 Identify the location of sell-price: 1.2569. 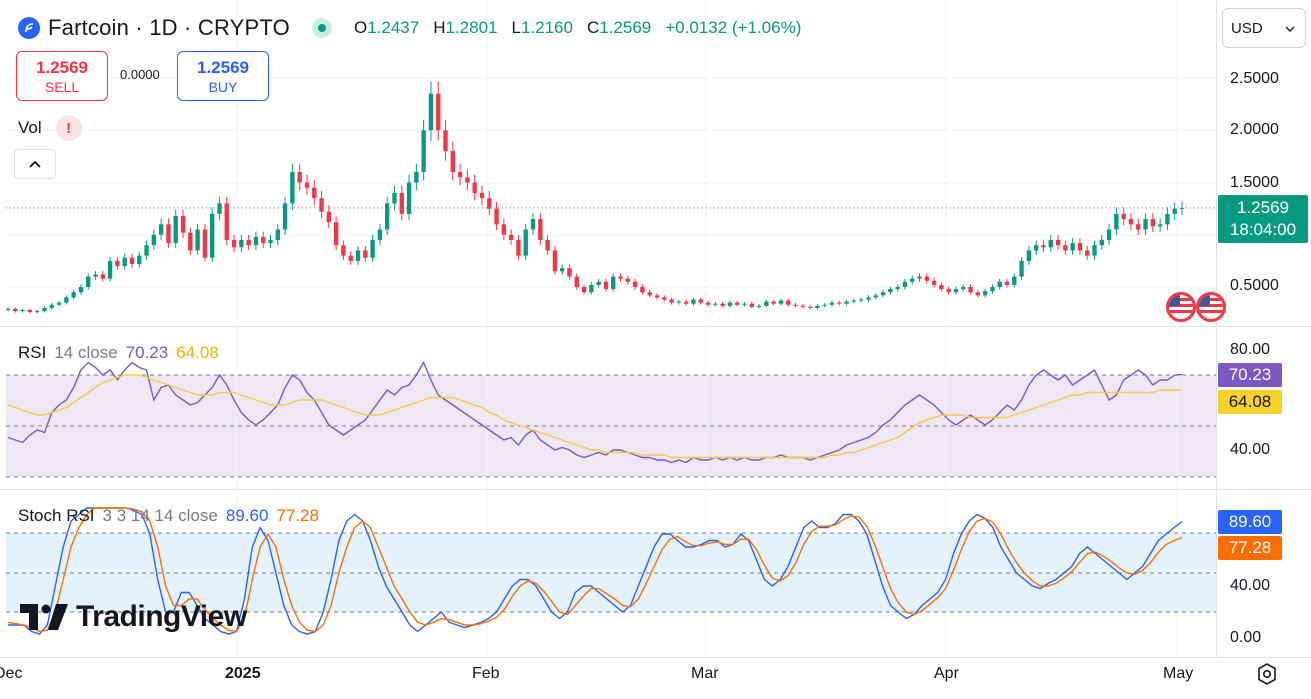
(62, 67).